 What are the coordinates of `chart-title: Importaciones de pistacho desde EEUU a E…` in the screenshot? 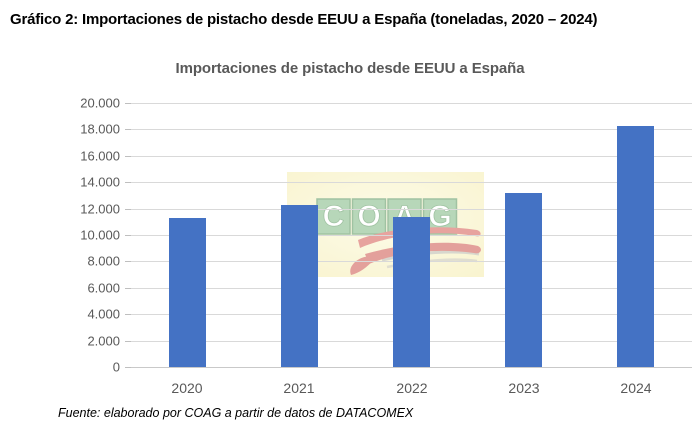 It's located at (350, 68).